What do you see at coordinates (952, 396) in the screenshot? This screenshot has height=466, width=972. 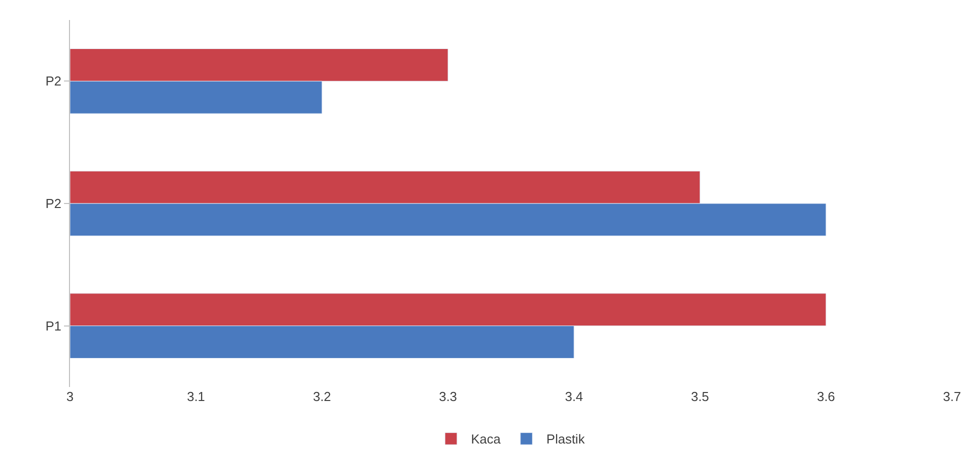 I see `x-tick-label: 3.7` at bounding box center [952, 396].